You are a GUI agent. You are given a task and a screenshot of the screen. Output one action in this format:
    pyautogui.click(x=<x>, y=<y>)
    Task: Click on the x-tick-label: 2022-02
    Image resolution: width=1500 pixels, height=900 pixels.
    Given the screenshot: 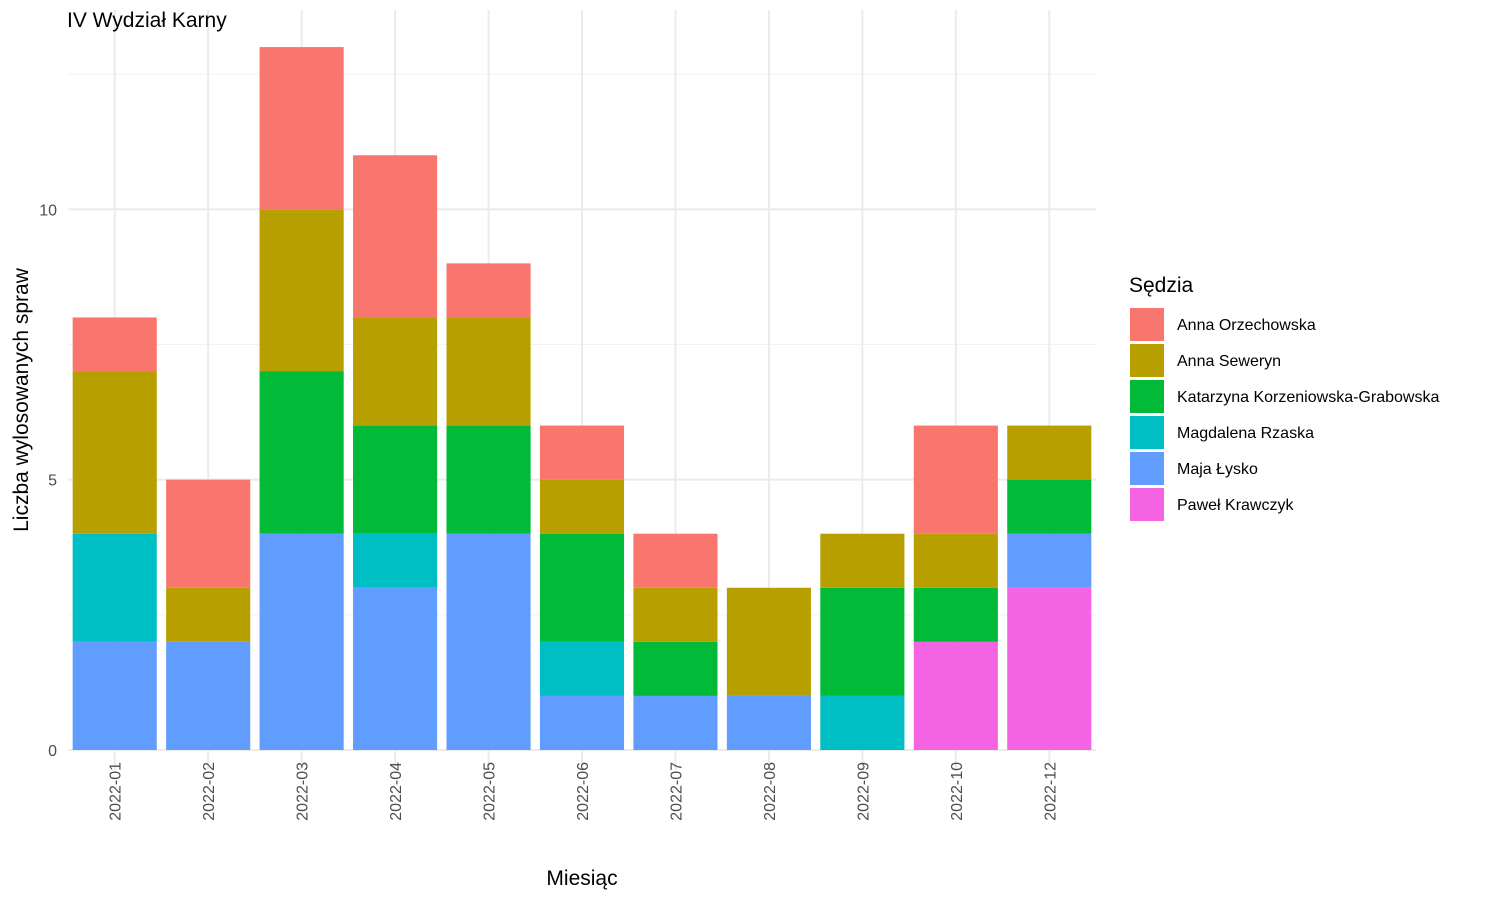 What is the action you would take?
    pyautogui.click(x=209, y=791)
    